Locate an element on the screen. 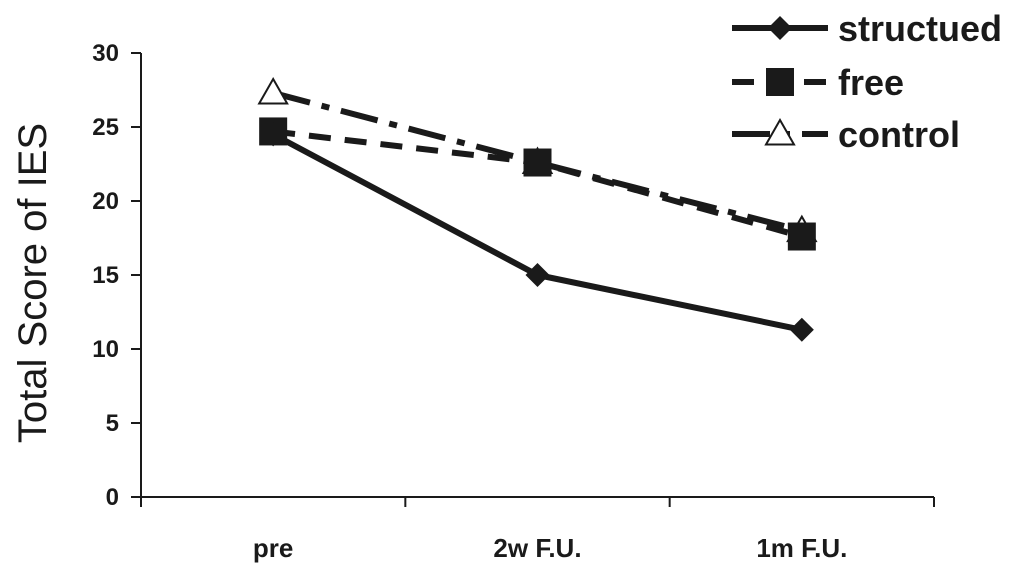  y-tick-label: 10 is located at coordinates (105, 349).